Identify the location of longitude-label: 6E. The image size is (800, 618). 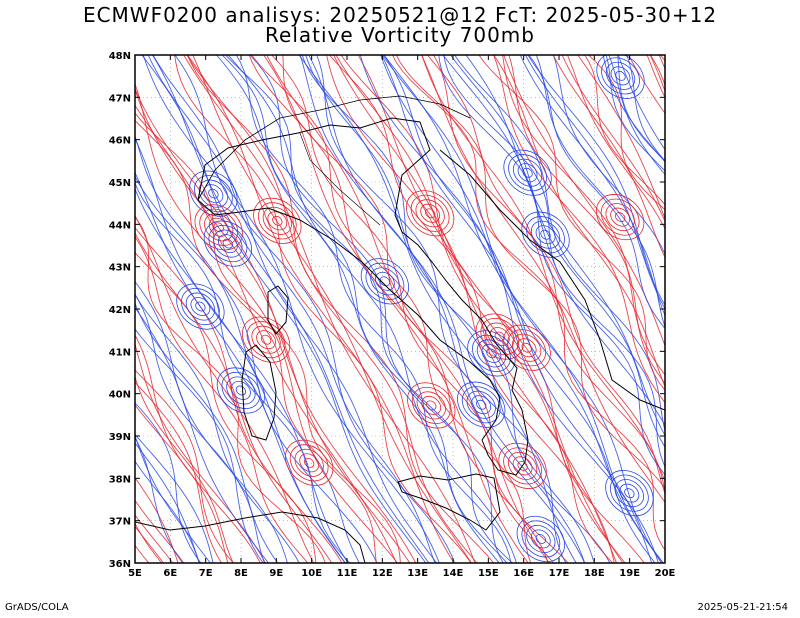
(170, 573).